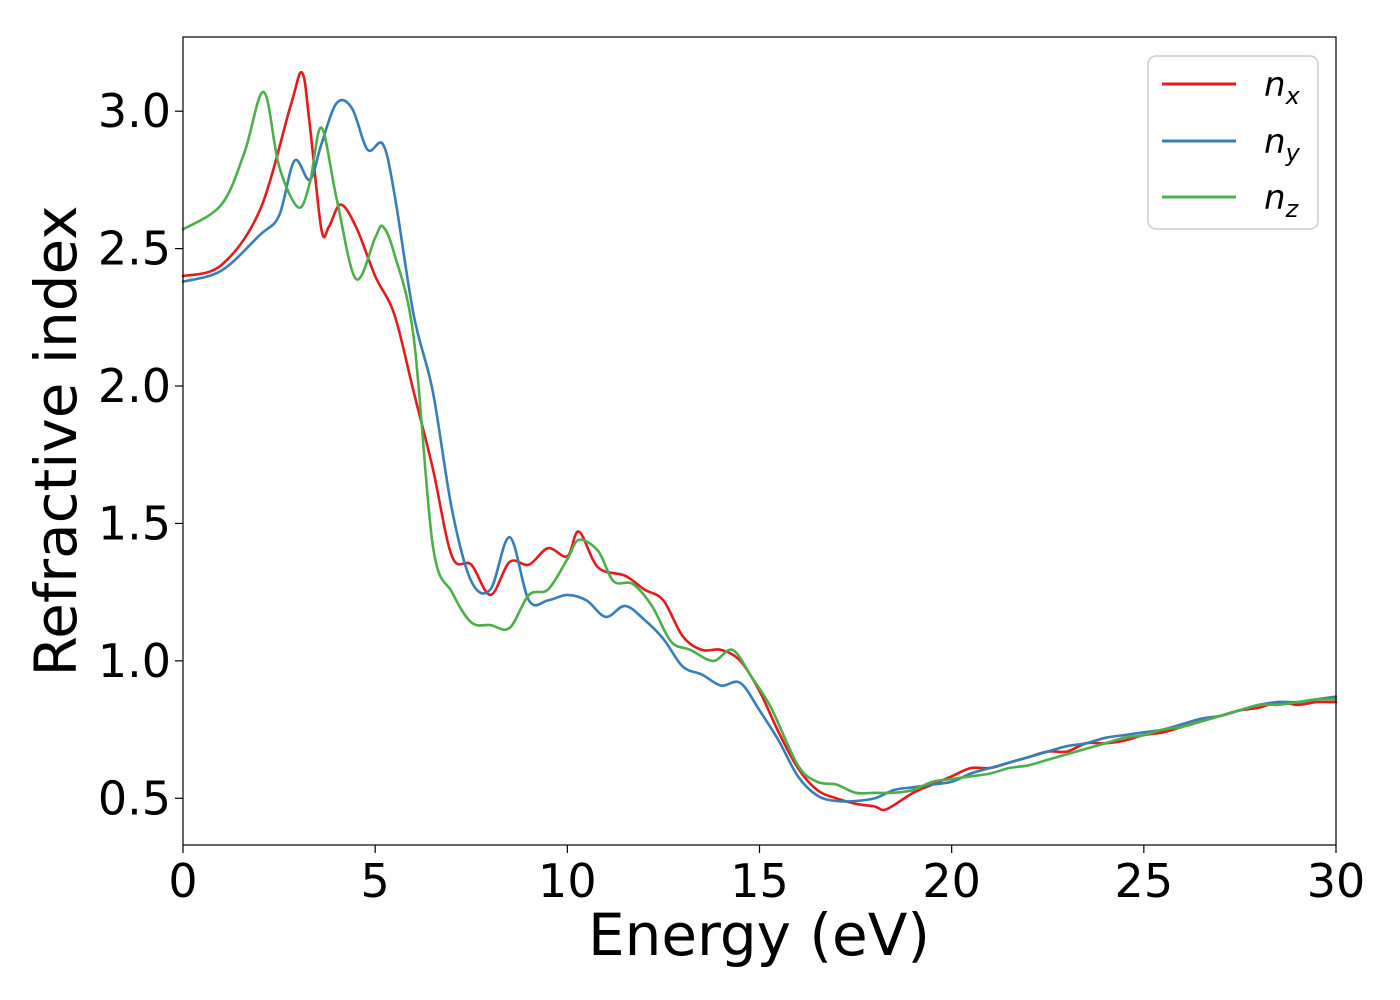 The image size is (1400, 1000). What do you see at coordinates (140, 454) in the screenshot?
I see `y-axis: 0.5 1.0 1.5 2.0 2.5 3.0` at bounding box center [140, 454].